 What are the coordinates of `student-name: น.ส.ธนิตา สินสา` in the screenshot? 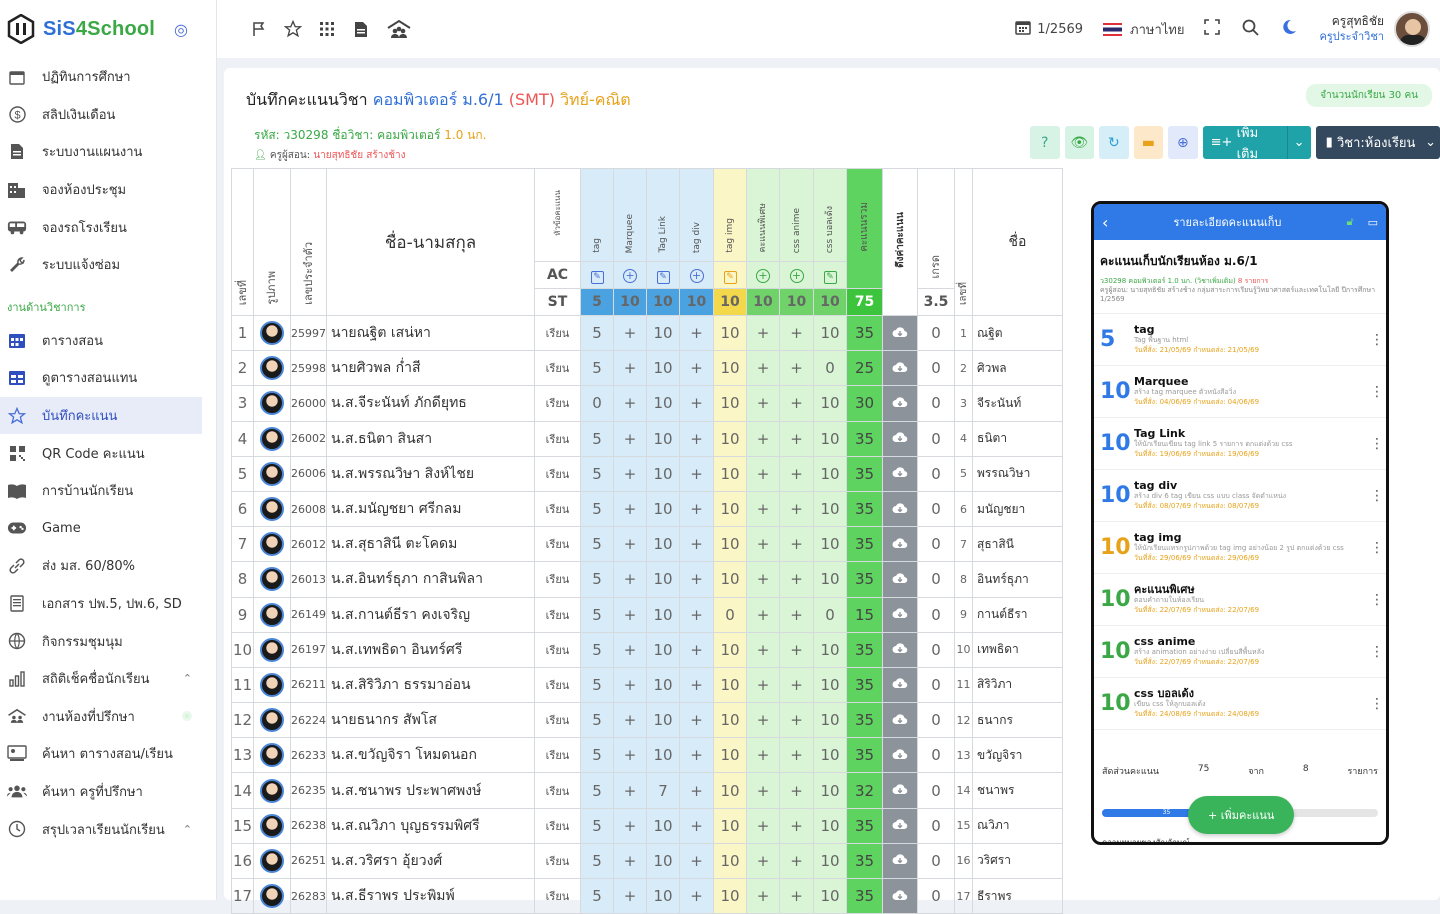 It's located at (430, 438).